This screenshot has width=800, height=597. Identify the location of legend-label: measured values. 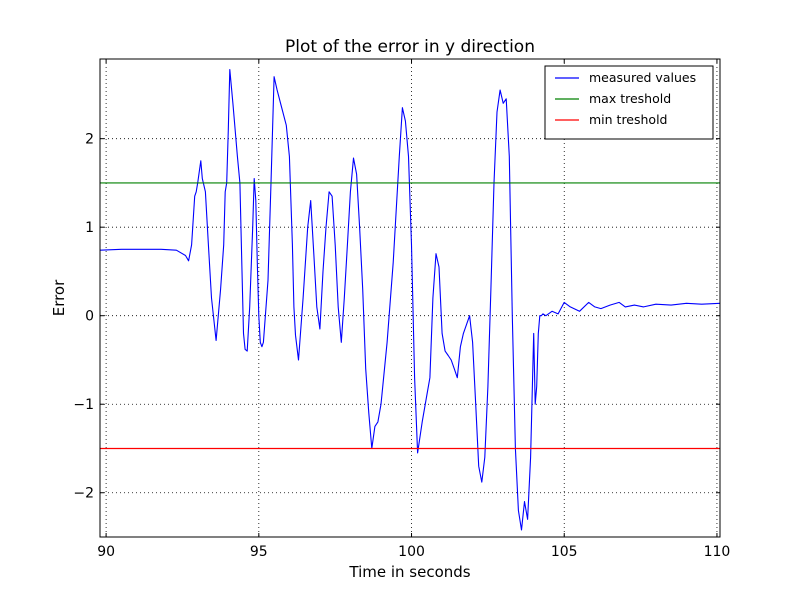
(642, 77).